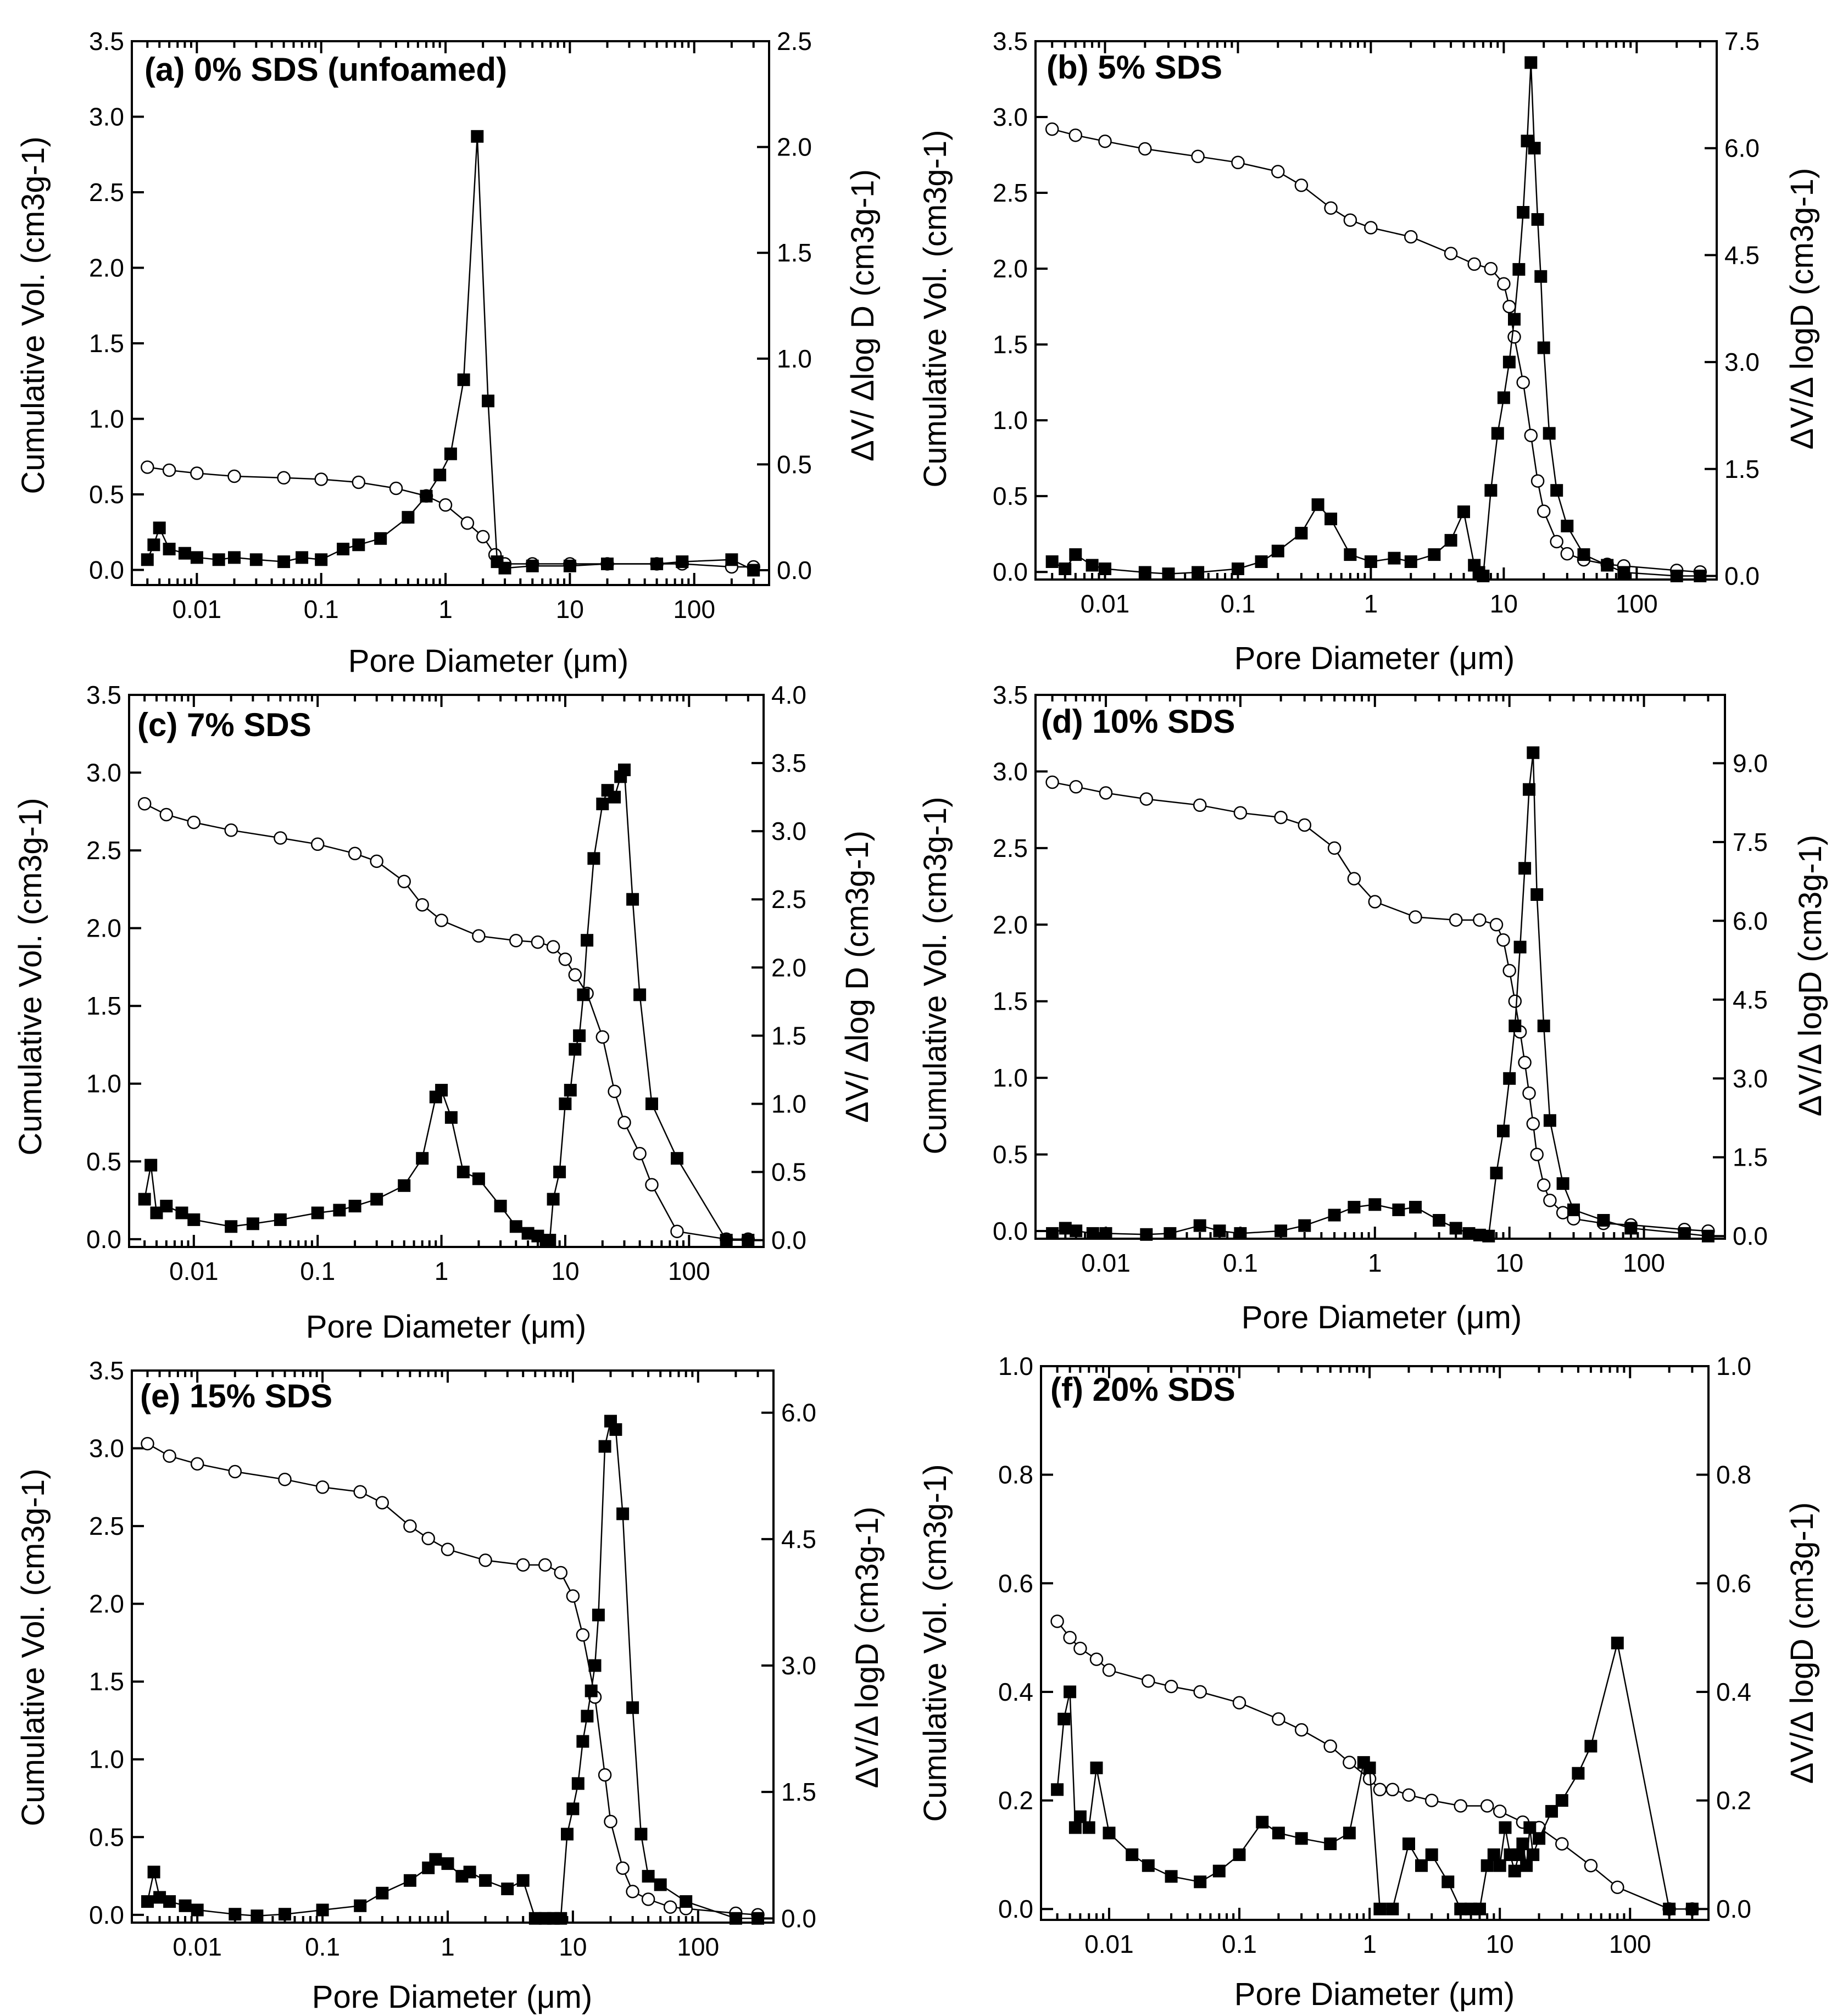 The image size is (1848, 2016). Describe the element at coordinates (1742, 362) in the screenshot. I see `right-tick-label: 3.0` at that location.